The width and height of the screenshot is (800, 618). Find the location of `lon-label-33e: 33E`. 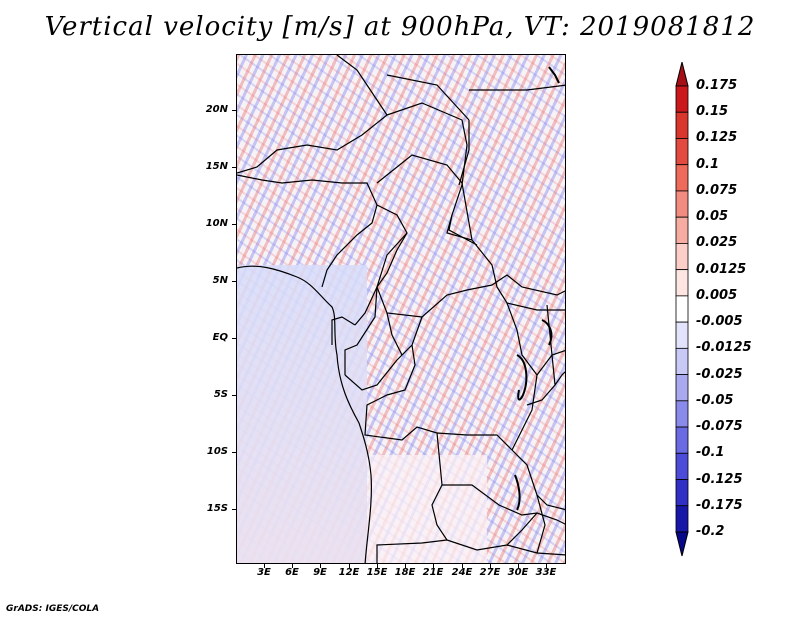

lon-label-33e: 33E is located at coordinates (546, 572).